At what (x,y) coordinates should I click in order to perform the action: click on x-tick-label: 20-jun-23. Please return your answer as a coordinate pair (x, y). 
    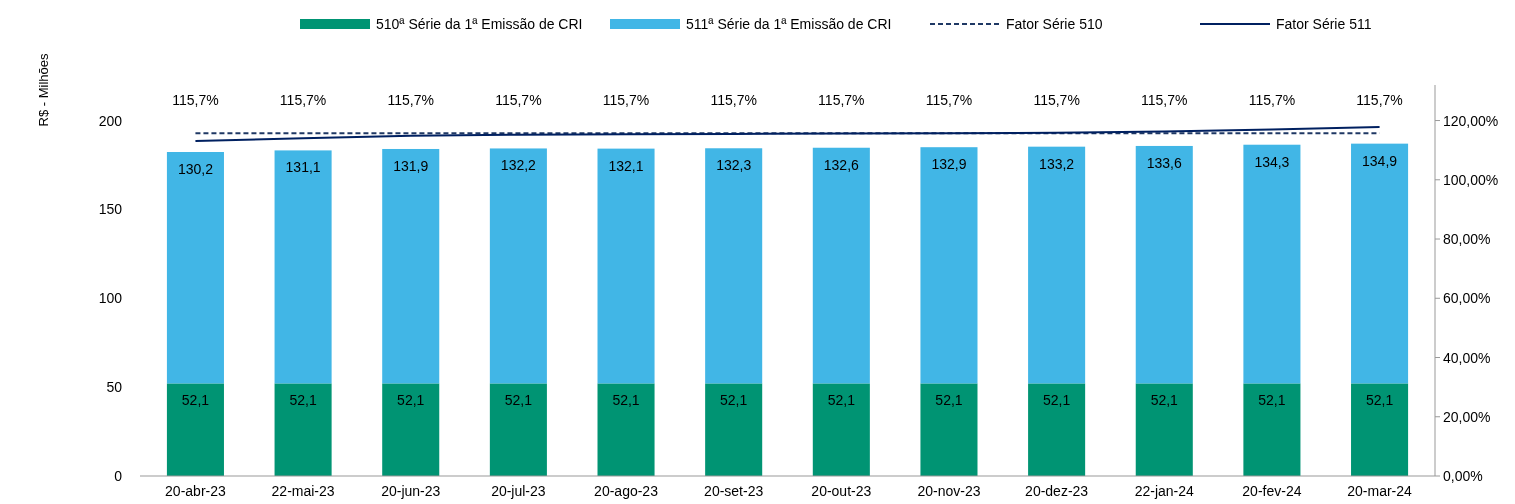
    Looking at the image, I should click on (411, 491).